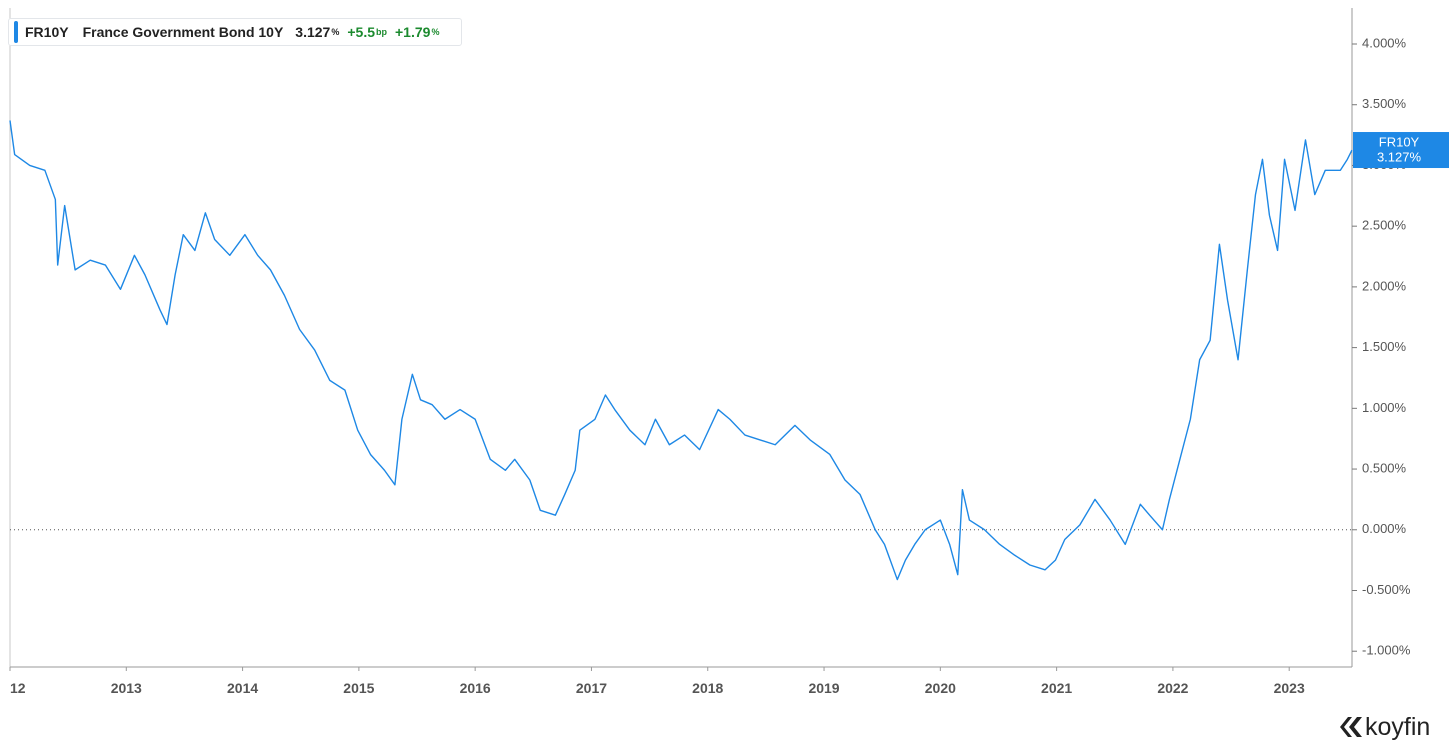  I want to click on y-tick-label: 2.000%, so click(1384, 285).